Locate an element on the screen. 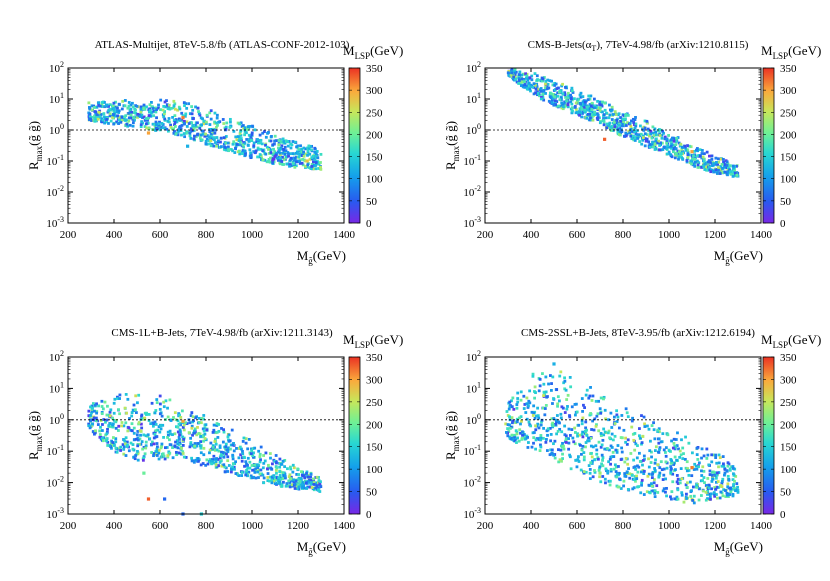  y-tick-label: 10⁻¹ is located at coordinates (472, 450).